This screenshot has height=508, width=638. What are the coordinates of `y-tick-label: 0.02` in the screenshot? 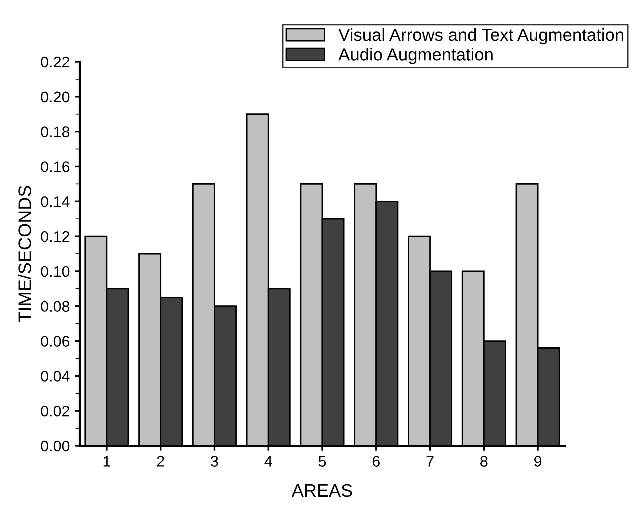 It's located at (55, 411).